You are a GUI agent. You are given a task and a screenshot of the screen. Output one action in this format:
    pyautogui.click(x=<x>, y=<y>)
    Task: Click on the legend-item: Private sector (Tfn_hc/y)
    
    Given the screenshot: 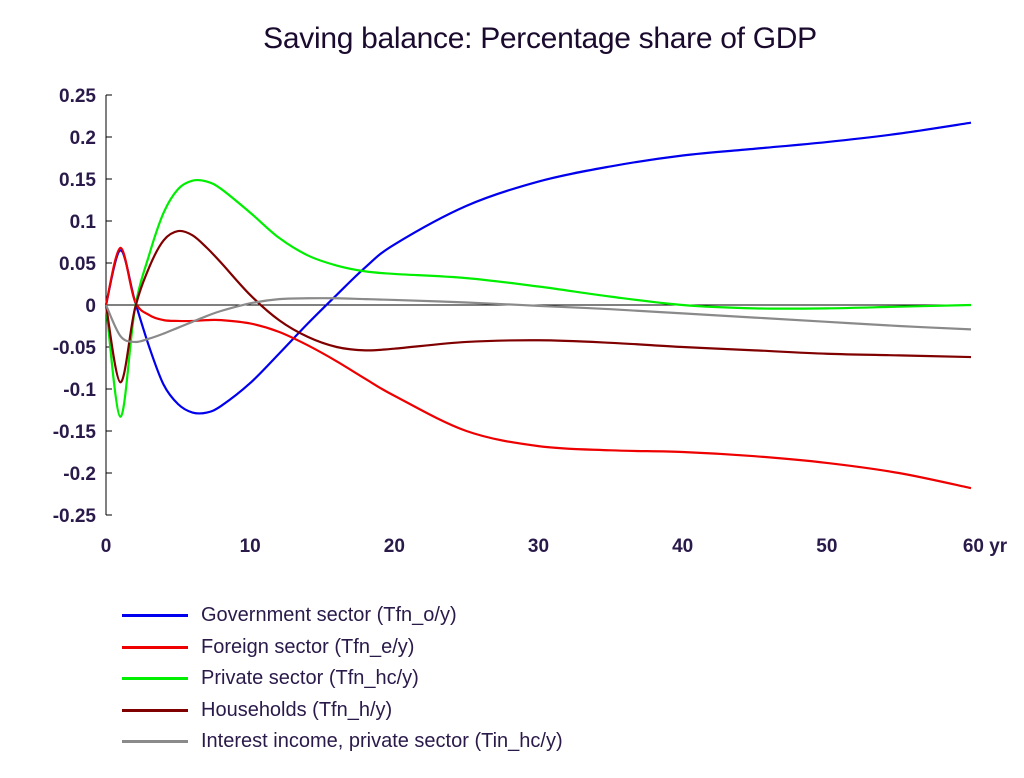 What is the action you would take?
    pyautogui.click(x=342, y=679)
    